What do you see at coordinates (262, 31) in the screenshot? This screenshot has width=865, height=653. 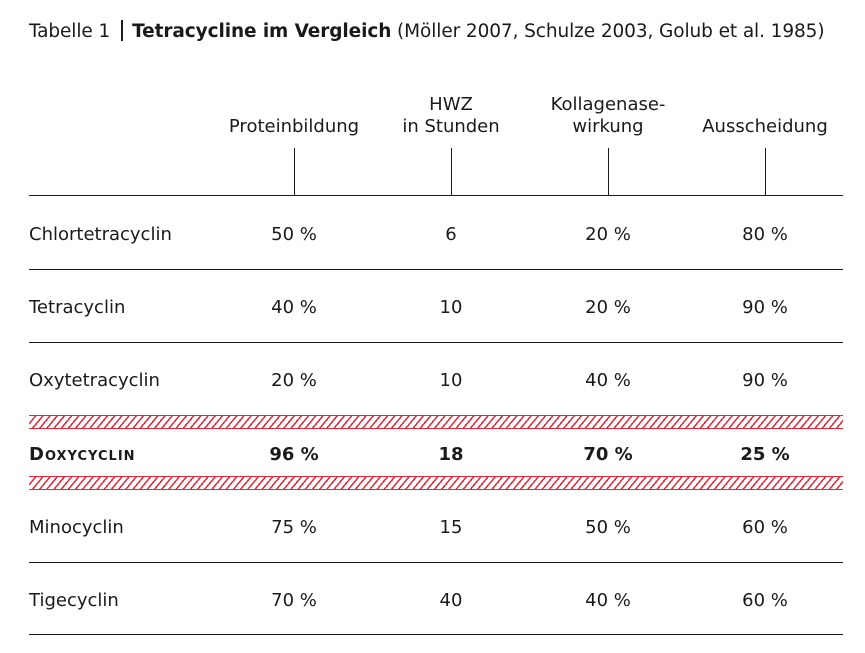 I see `caption-title: Tetracycline im Vergleich` at bounding box center [262, 31].